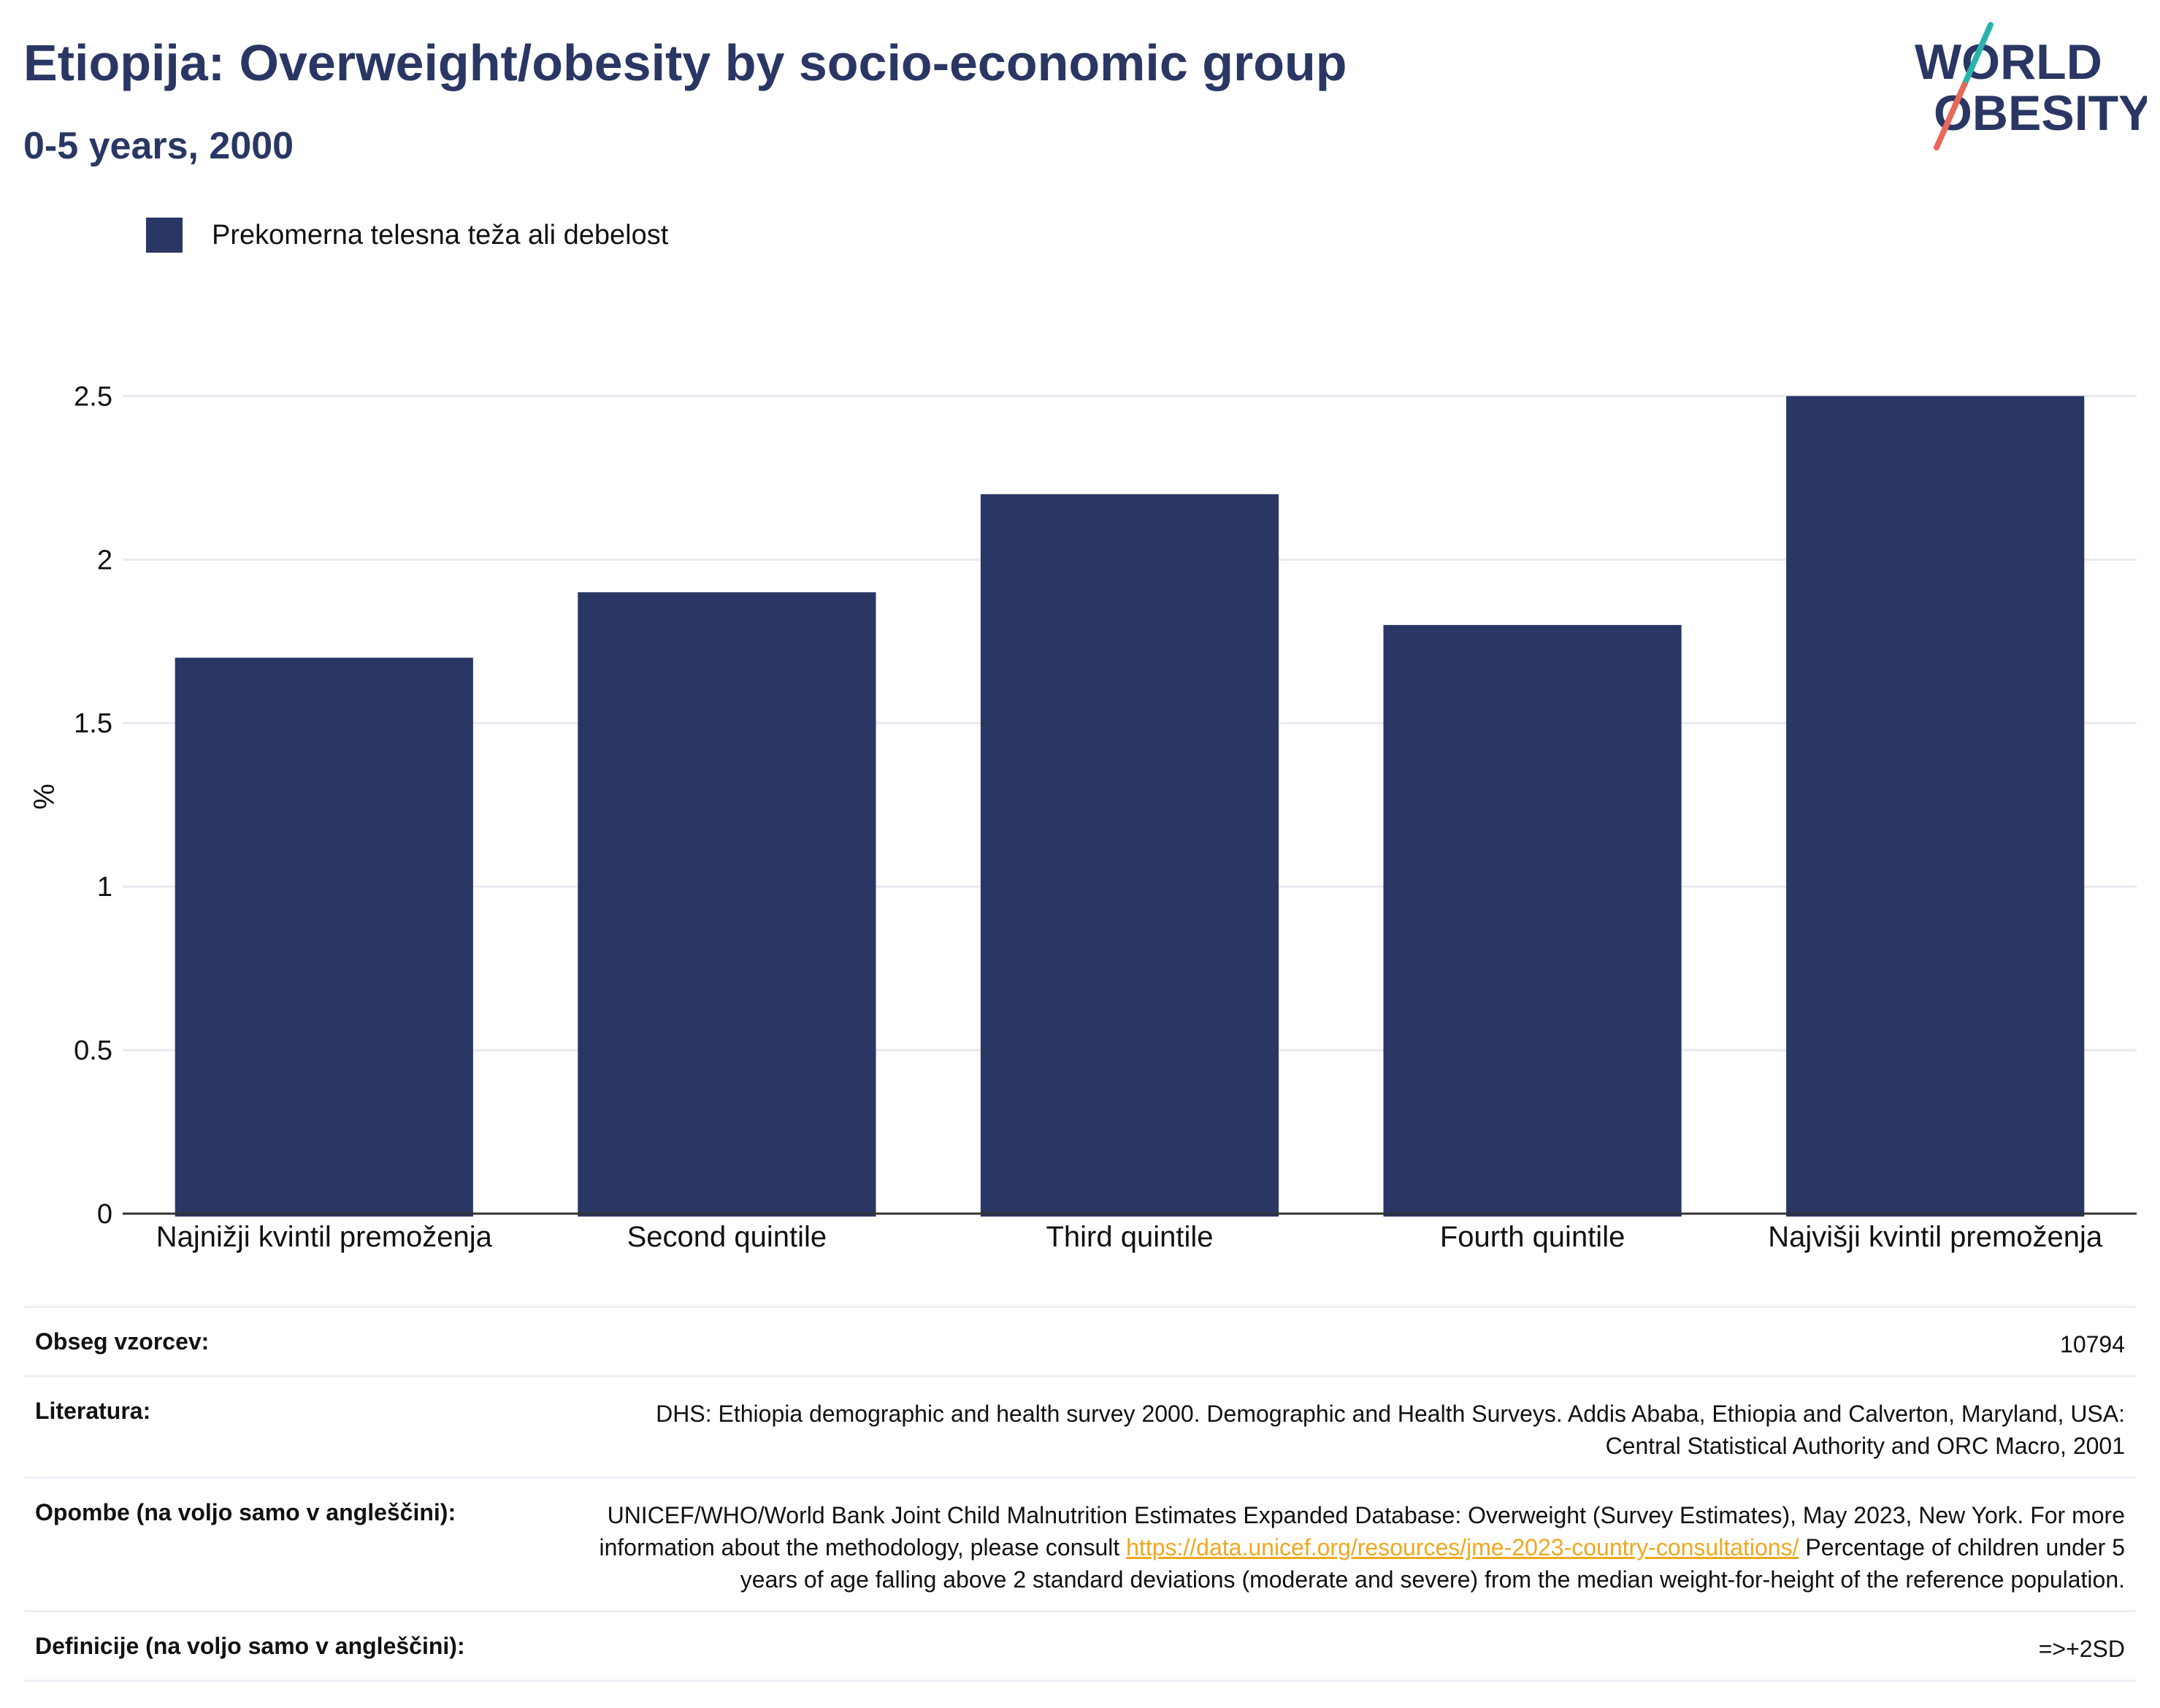 This screenshot has width=2160, height=1708. I want to click on legend: Prekomerna telesna teža ali debelost, so click(407, 235).